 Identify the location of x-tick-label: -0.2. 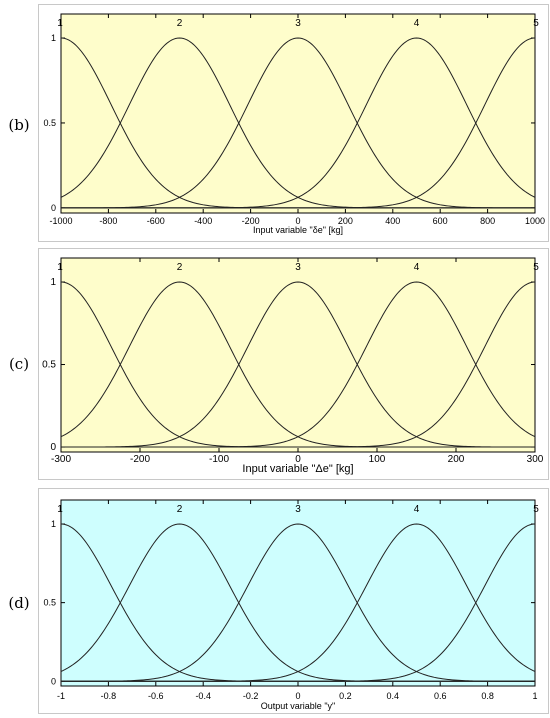
(251, 696).